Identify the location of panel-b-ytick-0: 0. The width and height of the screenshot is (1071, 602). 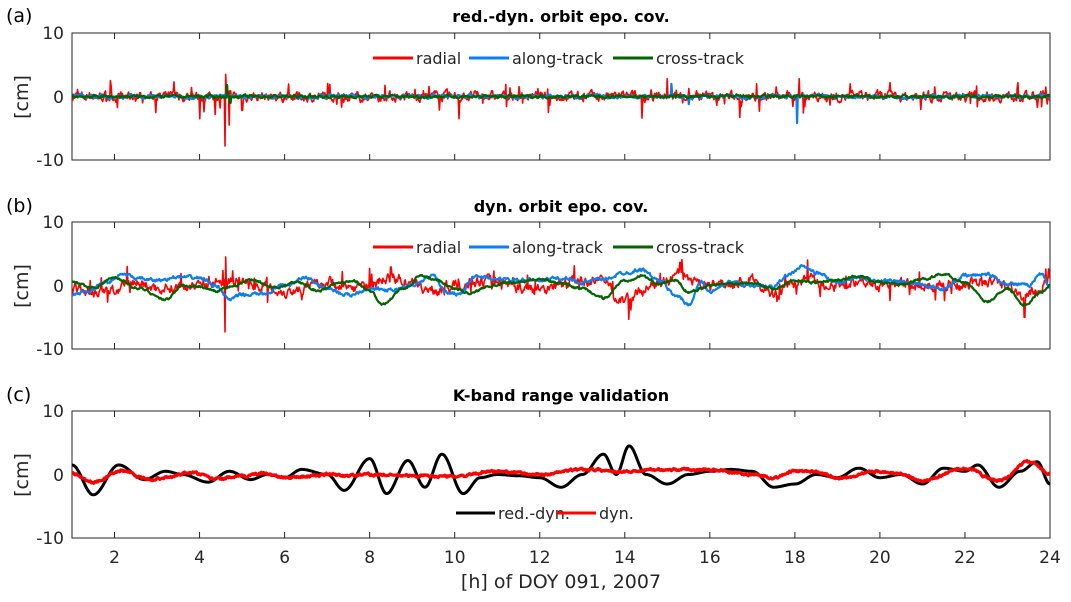
(58, 287).